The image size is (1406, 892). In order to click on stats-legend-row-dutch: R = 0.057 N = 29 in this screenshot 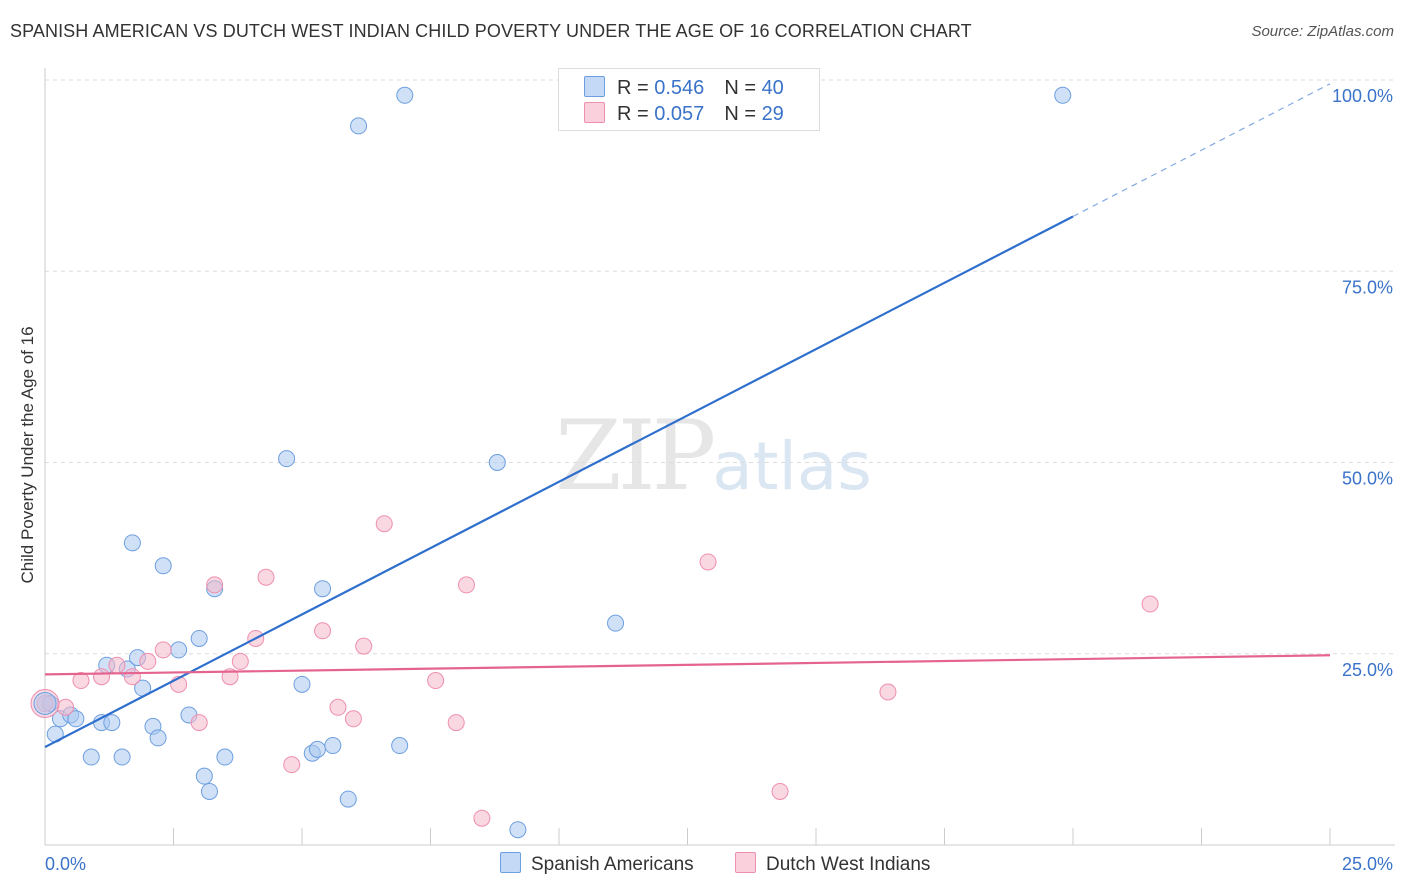, I will do `click(684, 114)`.